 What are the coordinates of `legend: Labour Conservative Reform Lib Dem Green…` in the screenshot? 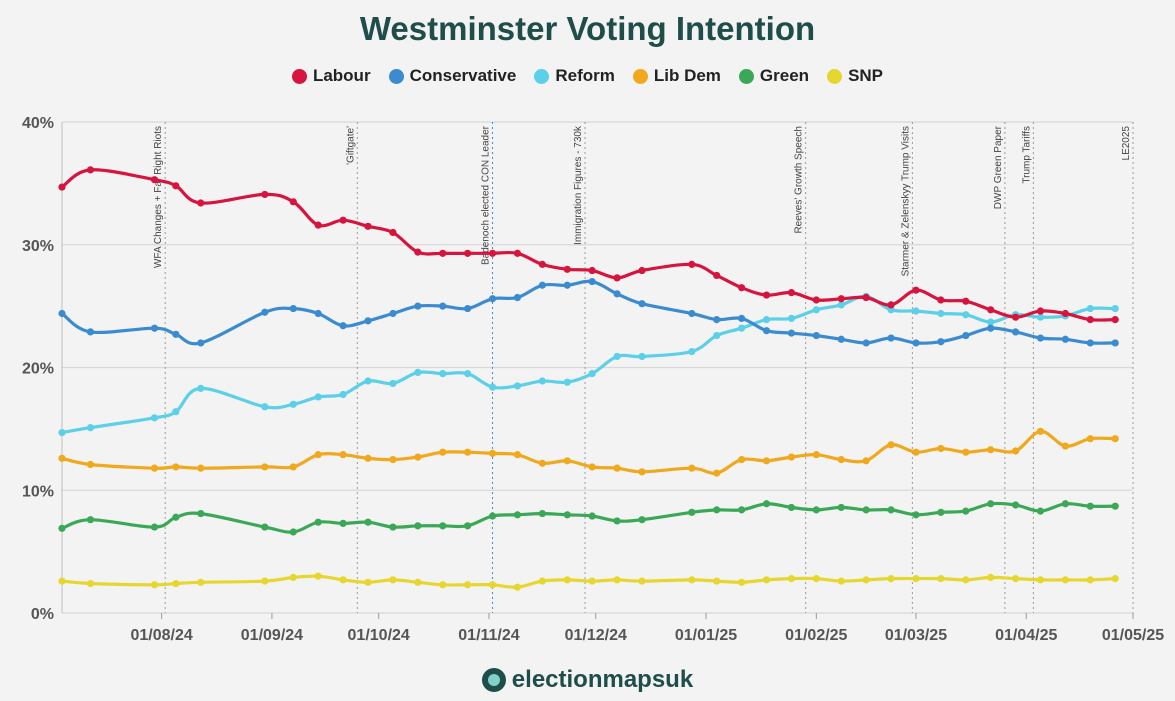 It's located at (587, 76).